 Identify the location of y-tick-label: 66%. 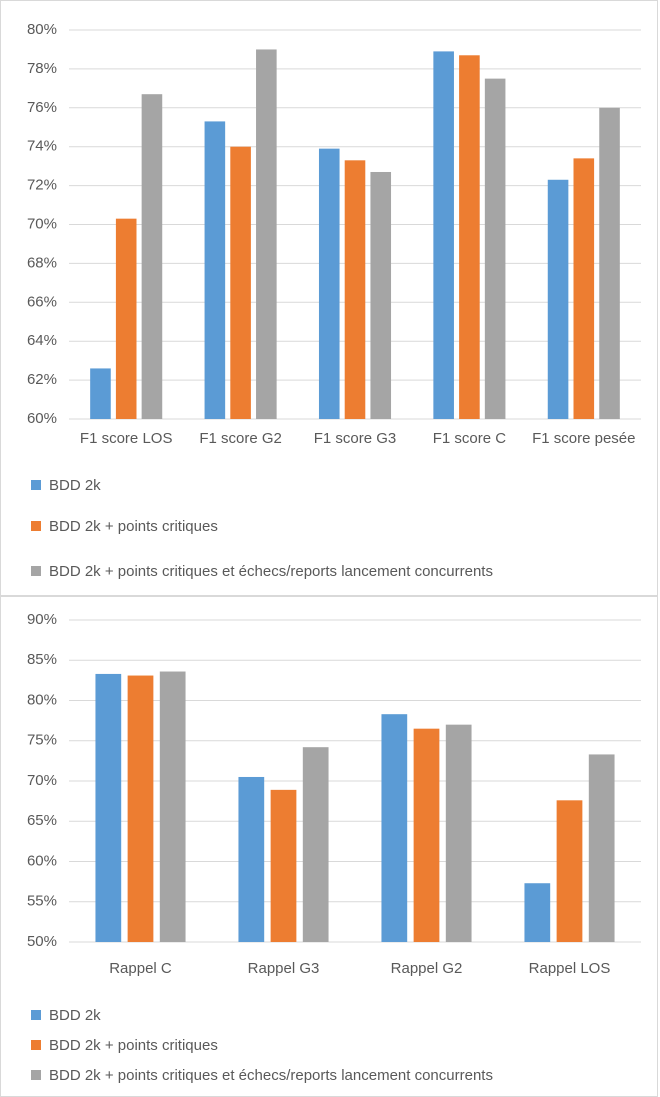
(42, 301).